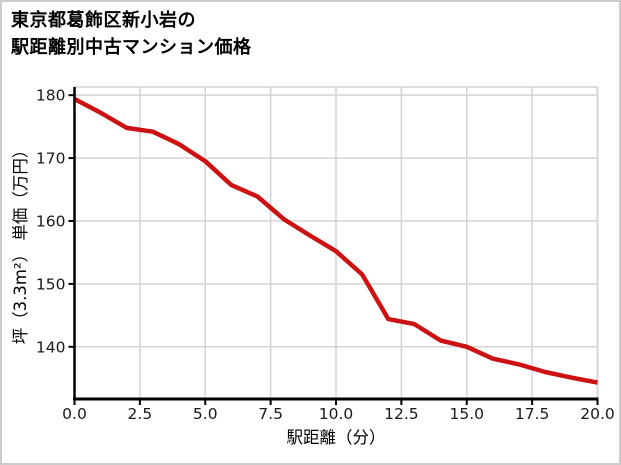 The height and width of the screenshot is (465, 621). Describe the element at coordinates (466, 414) in the screenshot. I see `x-tick-label: 15.0` at that location.